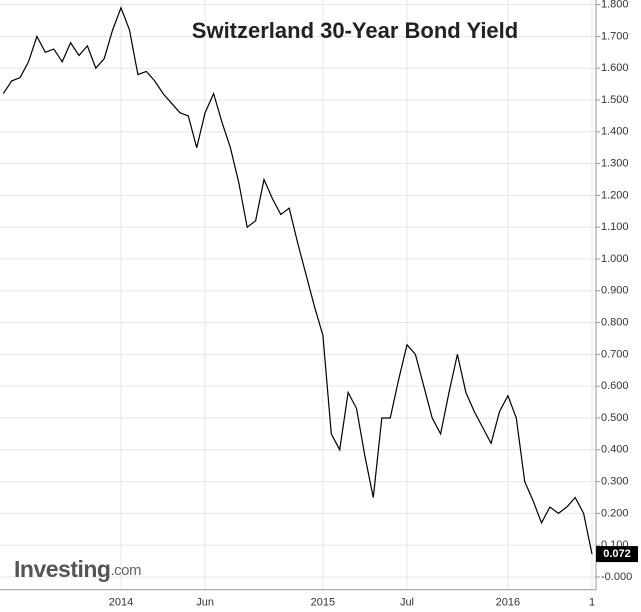  What do you see at coordinates (615, 227) in the screenshot?
I see `y-tick-label: 1.100` at bounding box center [615, 227].